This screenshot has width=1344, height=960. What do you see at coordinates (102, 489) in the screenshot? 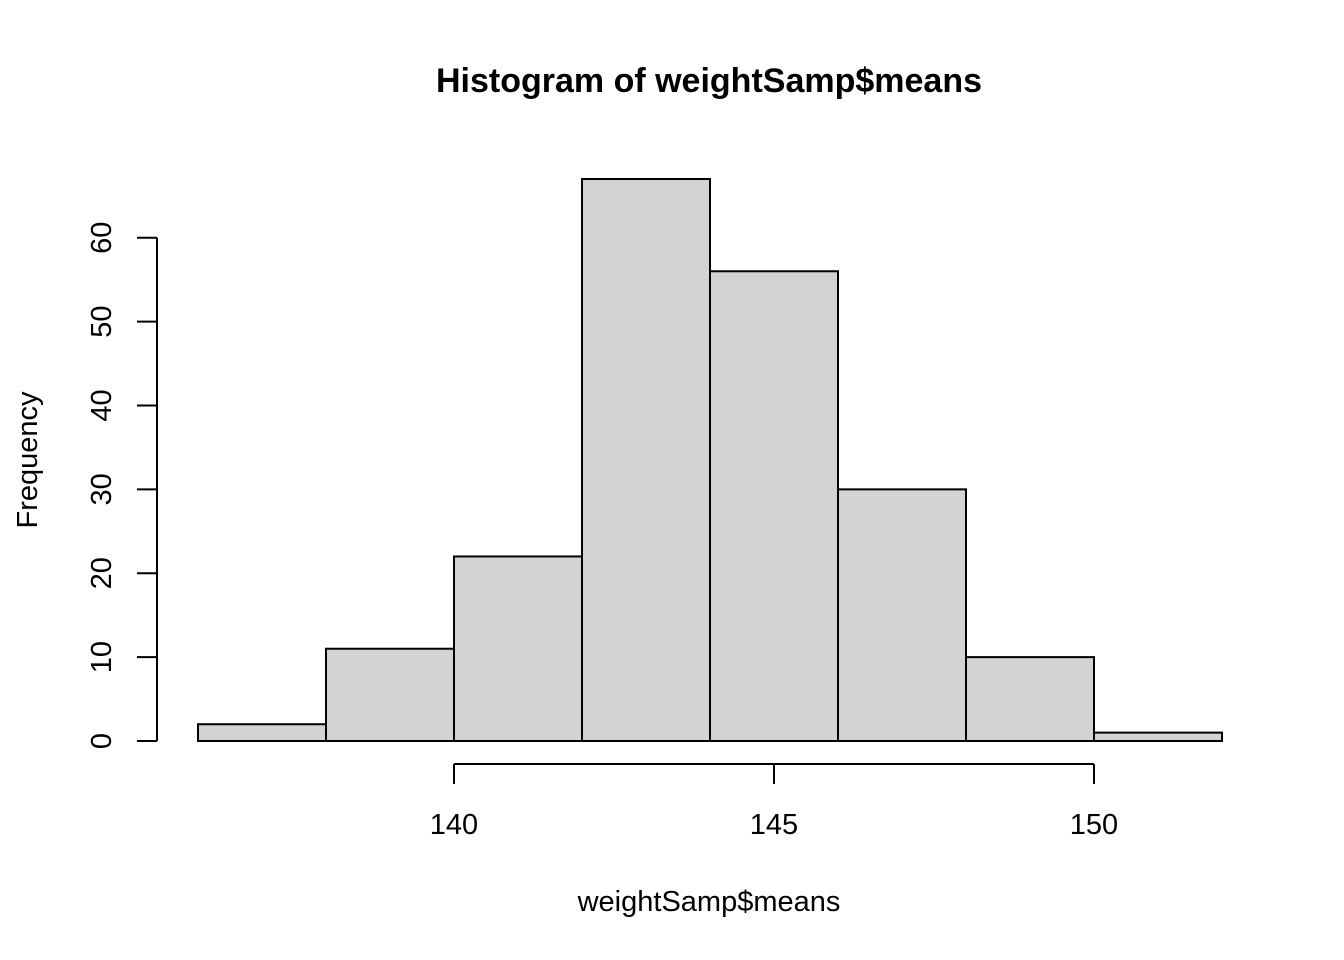
I see `y-tick-label-3: 30` at bounding box center [102, 489].